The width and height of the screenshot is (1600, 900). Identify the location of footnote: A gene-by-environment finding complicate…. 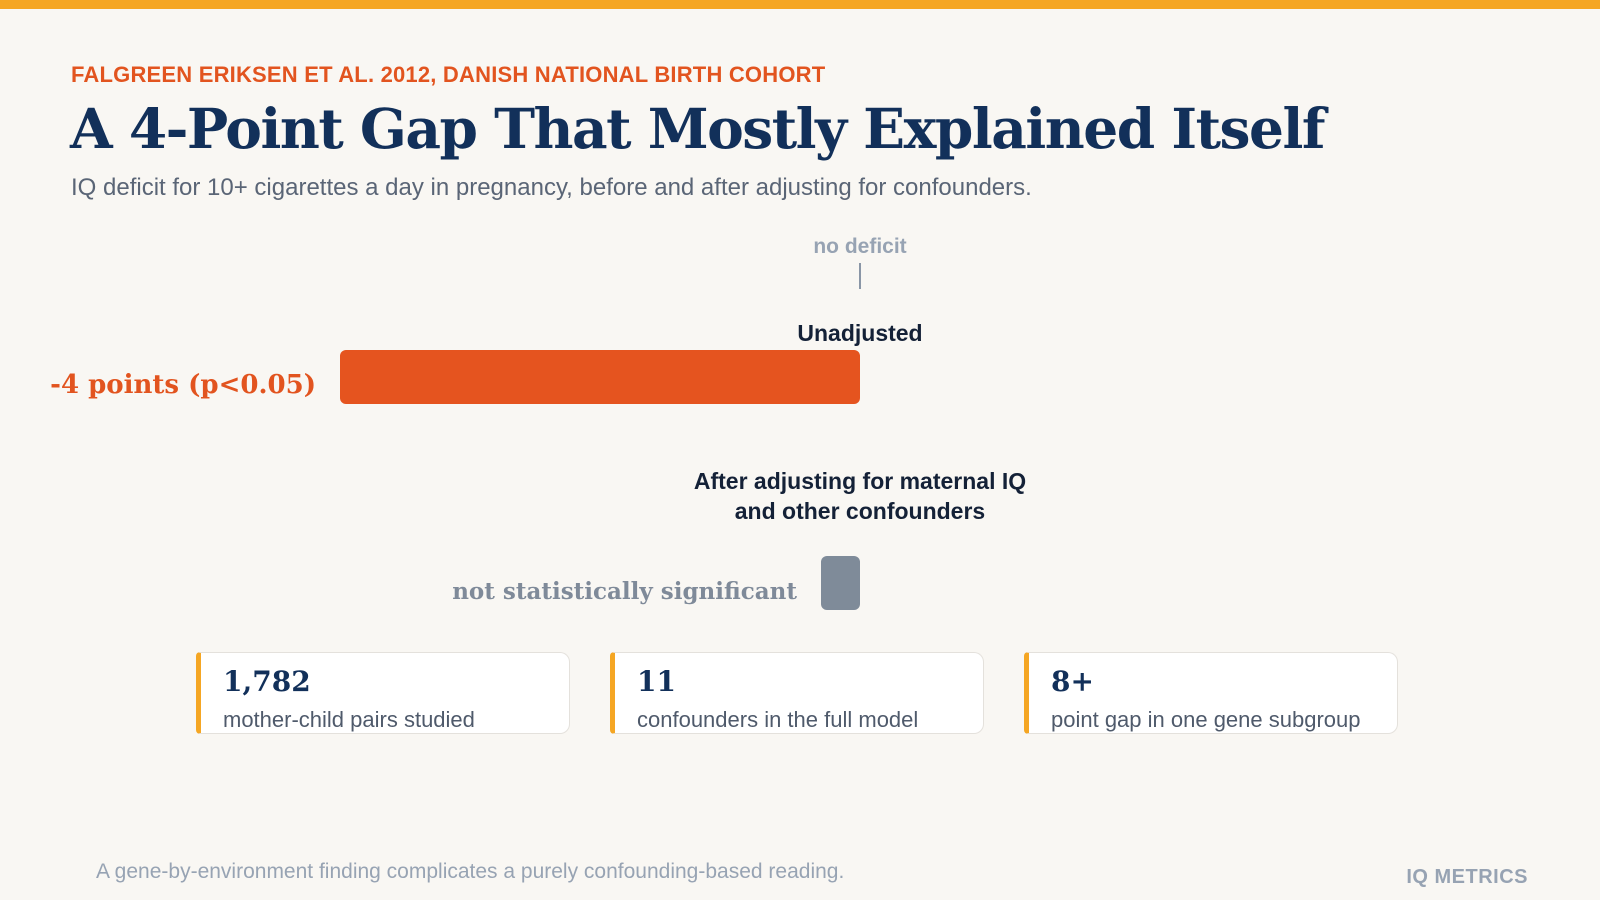
(470, 871).